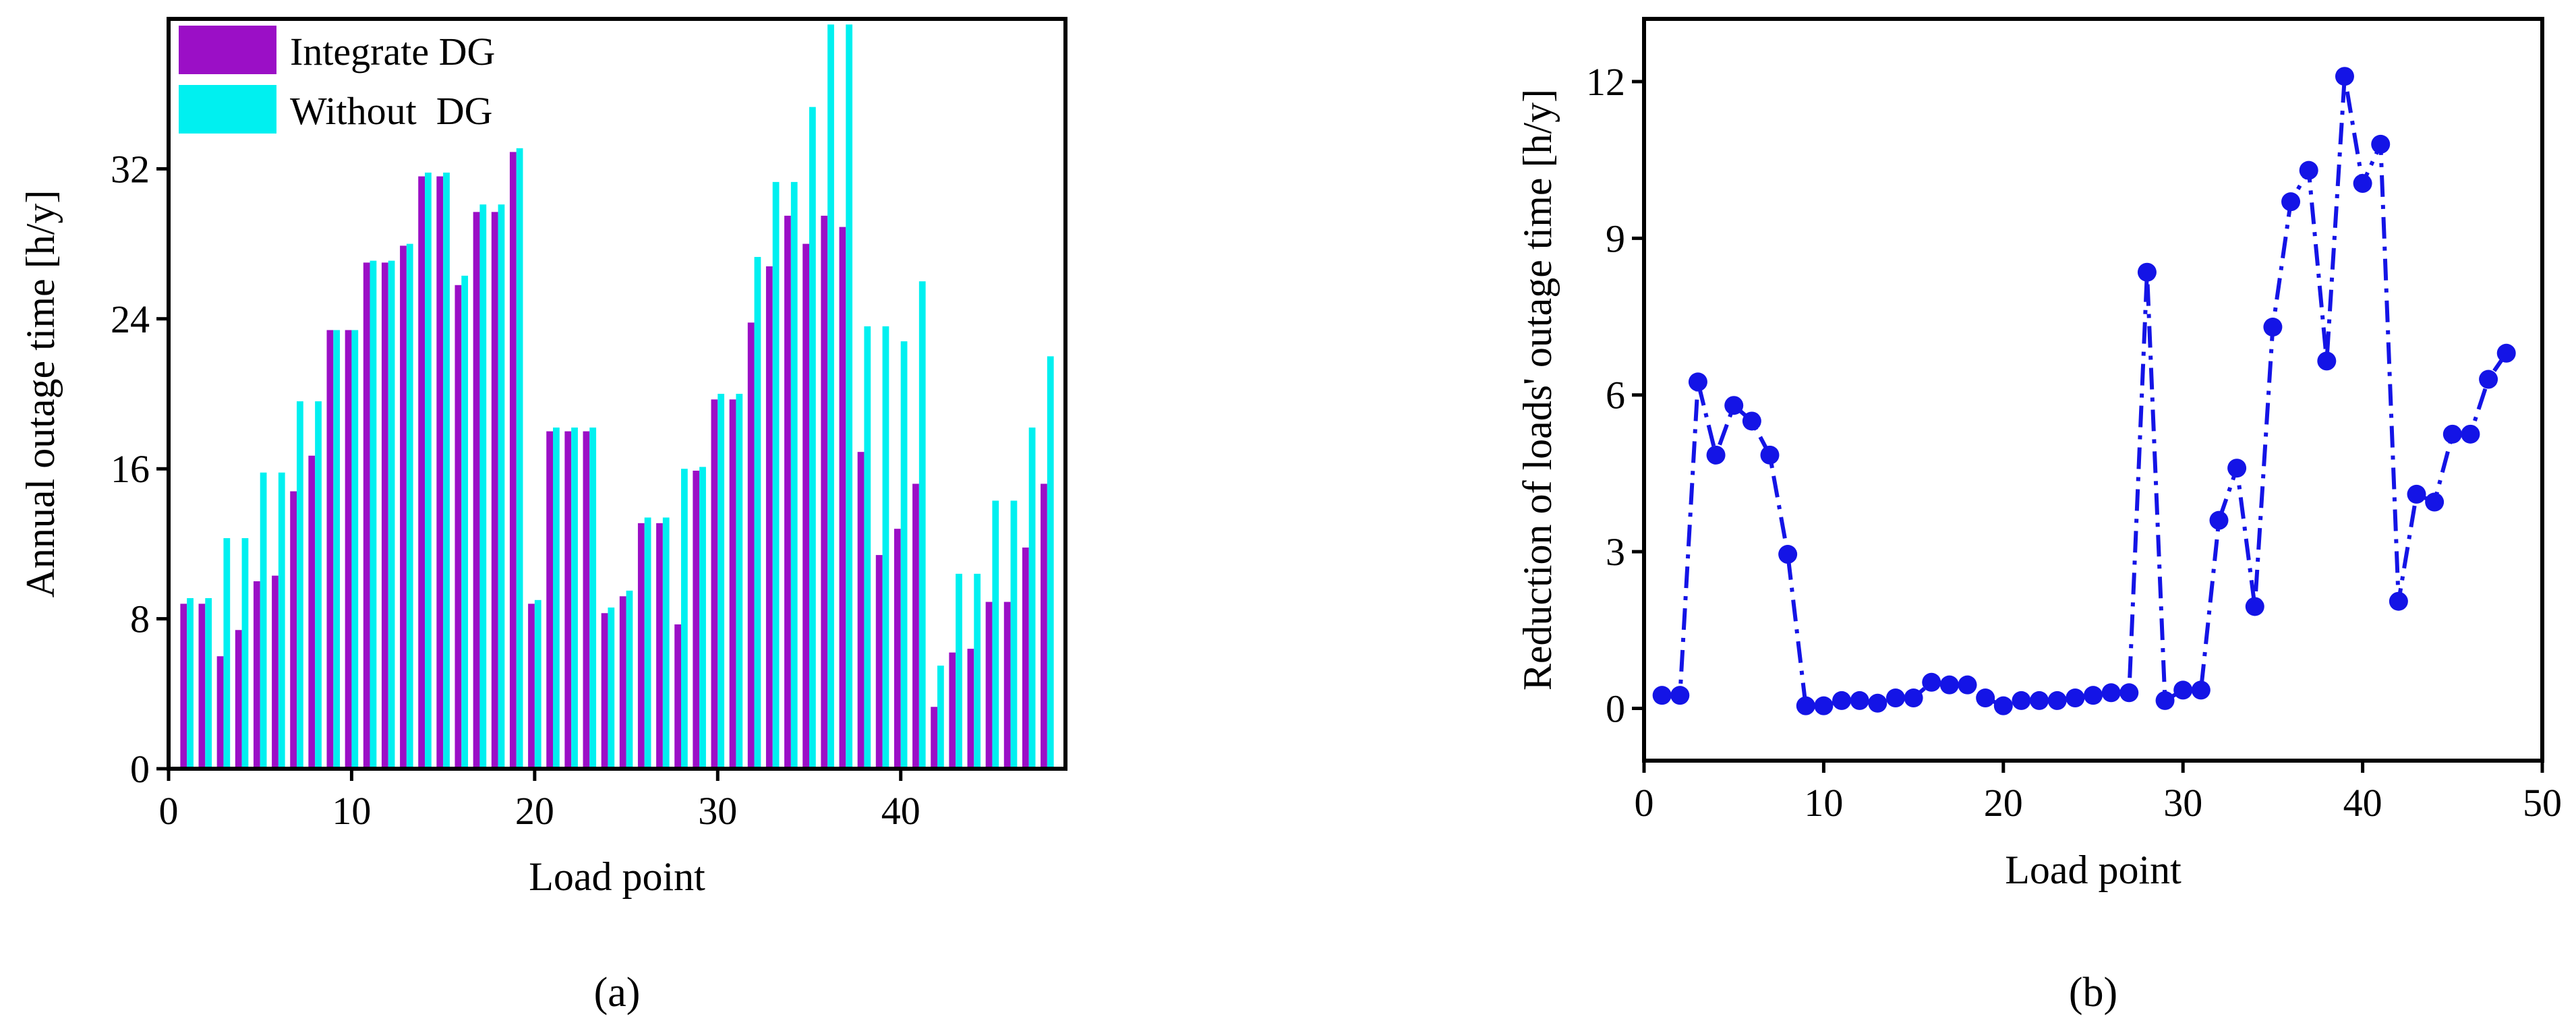 This screenshot has height=1027, width=2576. What do you see at coordinates (351, 811) in the screenshot?
I see `panel-a-x-tick-label: 10` at bounding box center [351, 811].